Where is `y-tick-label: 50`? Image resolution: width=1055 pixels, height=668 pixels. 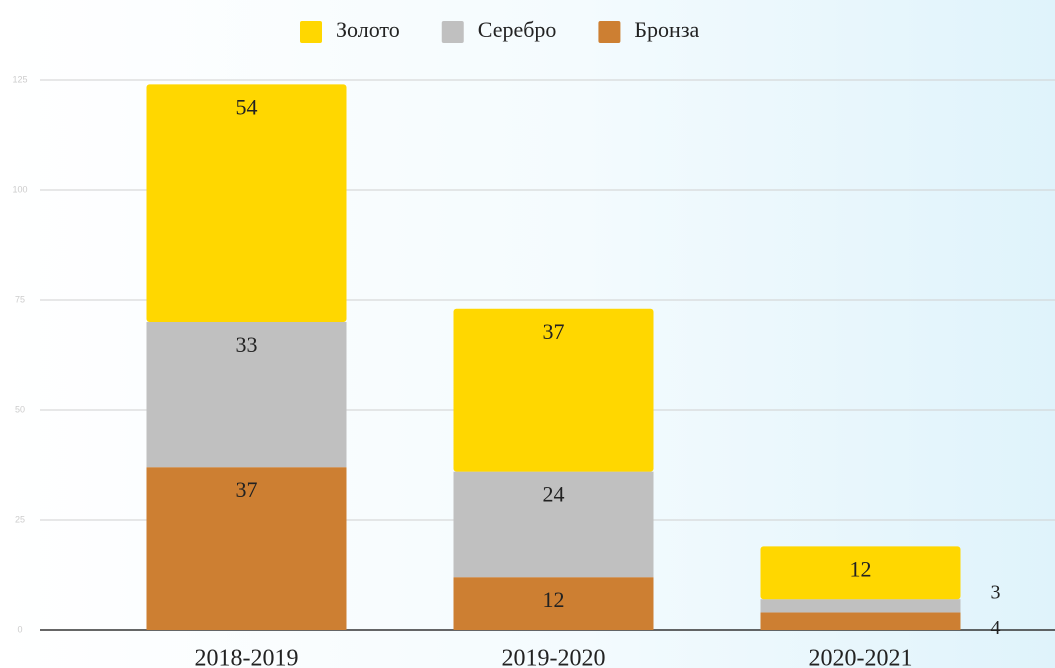 y-tick-label: 50 is located at coordinates (20, 409).